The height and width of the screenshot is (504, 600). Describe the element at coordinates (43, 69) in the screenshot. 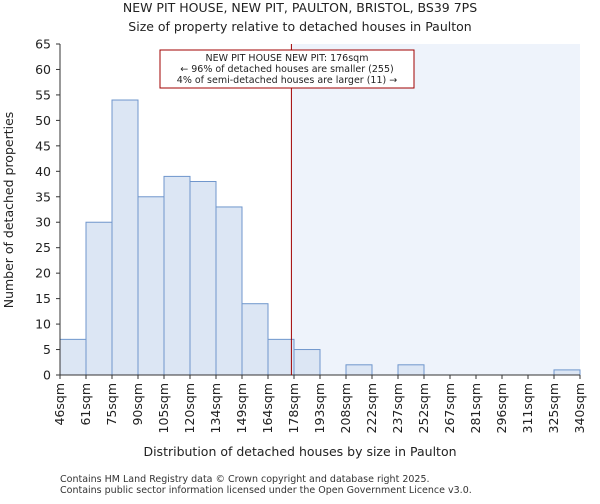

I see `y-tick-label: 60` at that location.